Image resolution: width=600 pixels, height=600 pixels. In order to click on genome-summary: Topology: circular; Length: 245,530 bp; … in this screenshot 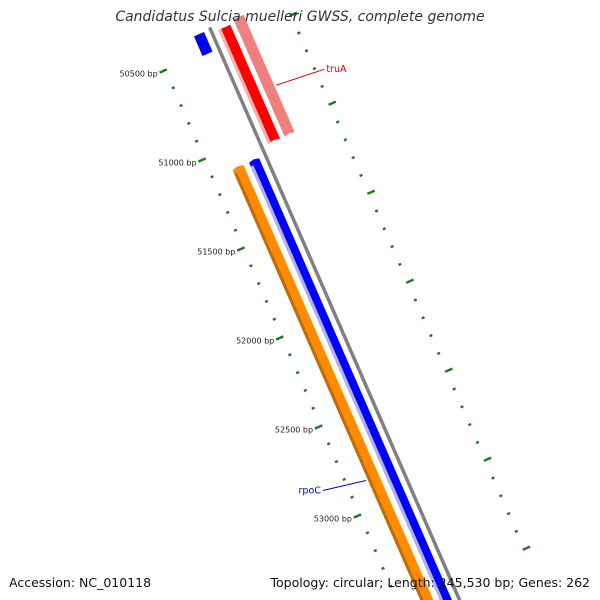, I will do `click(430, 582)`.